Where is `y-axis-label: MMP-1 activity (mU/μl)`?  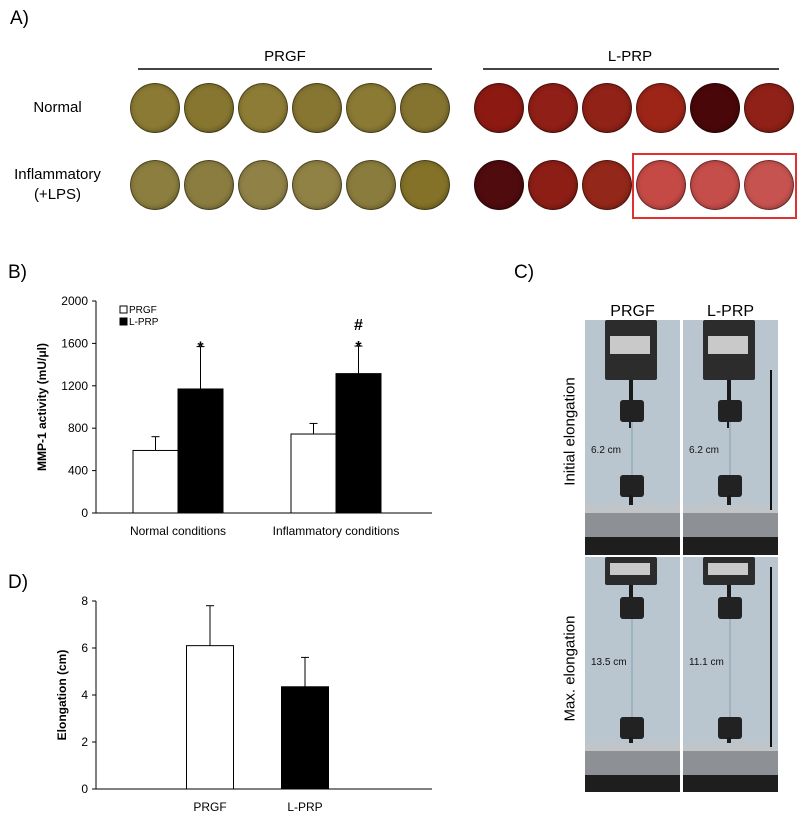
y-axis-label: MMP-1 activity (mU/μl) is located at coordinates (42, 407).